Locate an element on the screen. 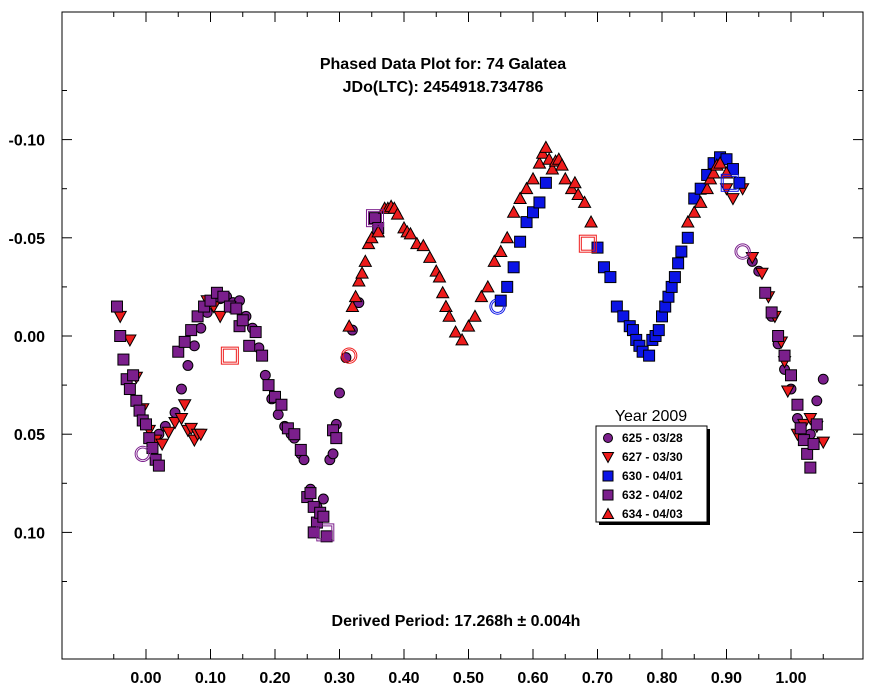  x-tick-label: 0.80 is located at coordinates (661, 678).